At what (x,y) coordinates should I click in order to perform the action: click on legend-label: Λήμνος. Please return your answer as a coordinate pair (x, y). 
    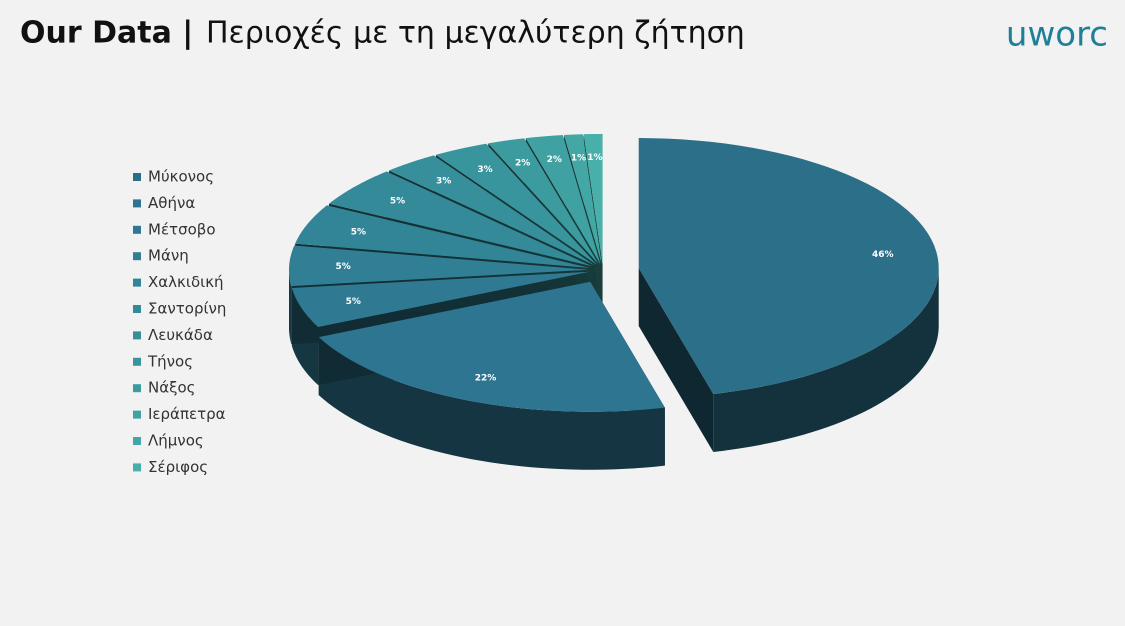
    Looking at the image, I should click on (176, 441).